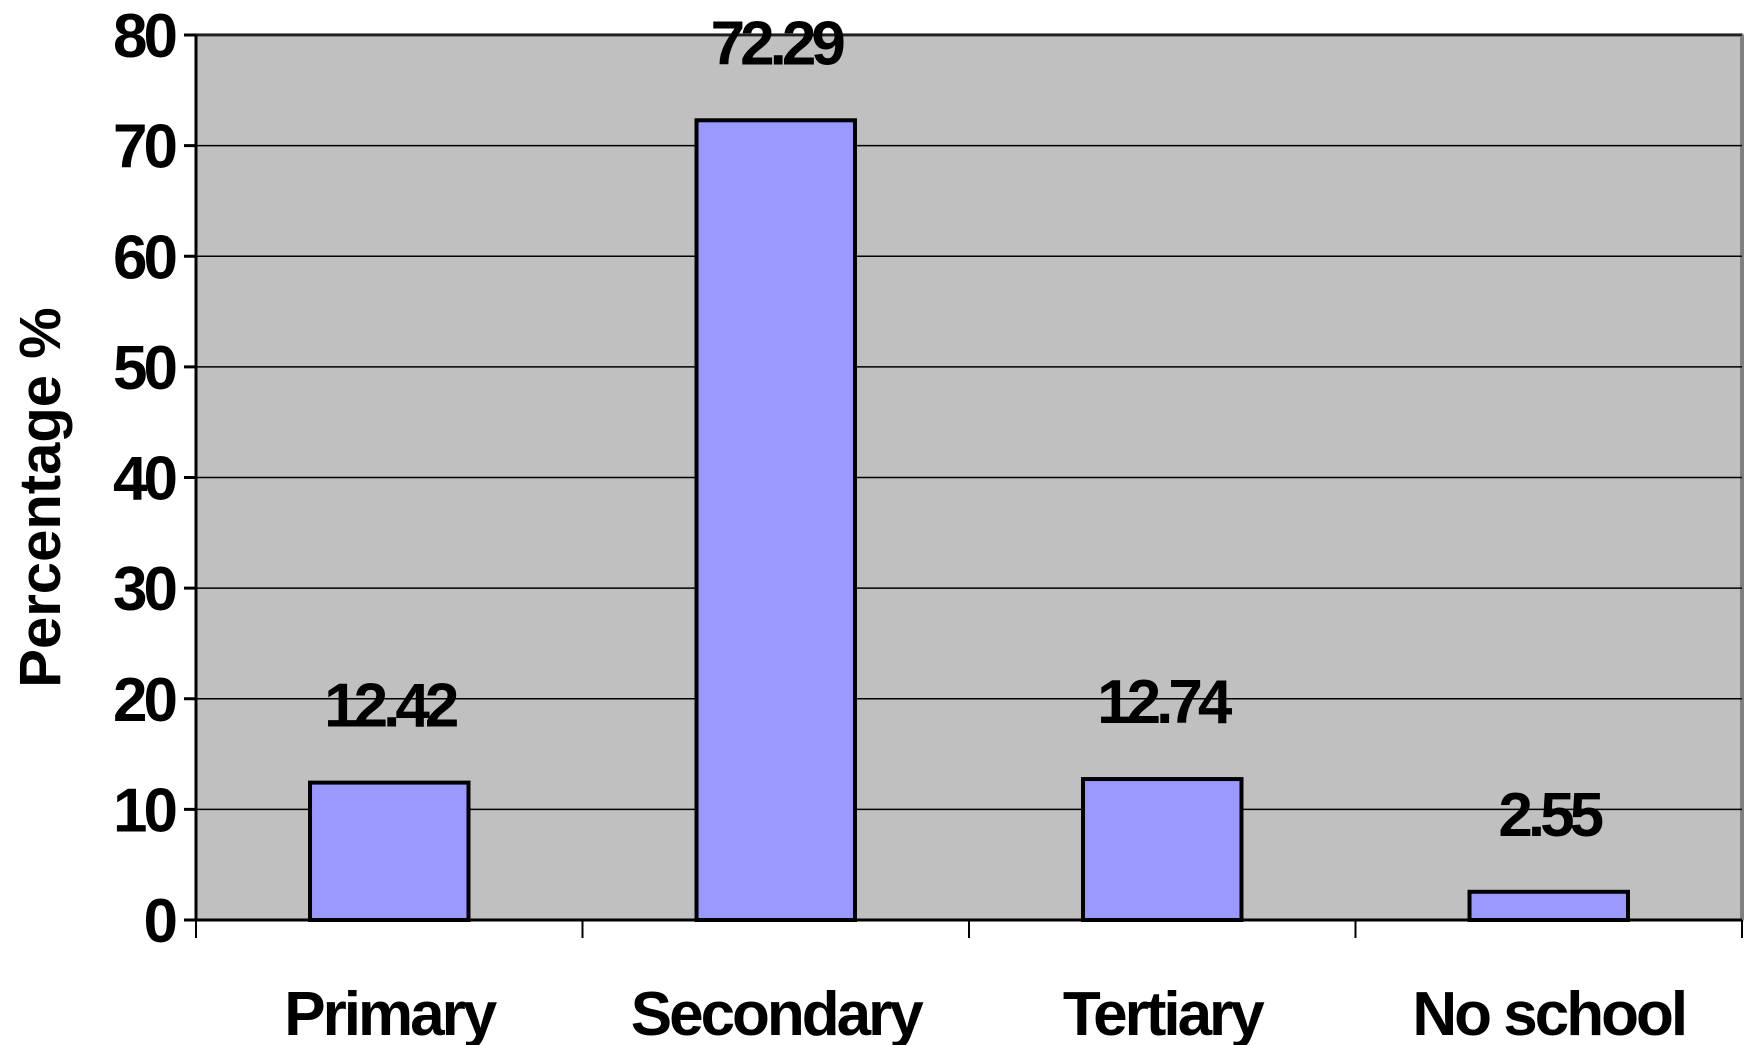 This screenshot has height=1045, width=1746. What do you see at coordinates (778, 1012) in the screenshot?
I see `x-tick-label: Secondary` at bounding box center [778, 1012].